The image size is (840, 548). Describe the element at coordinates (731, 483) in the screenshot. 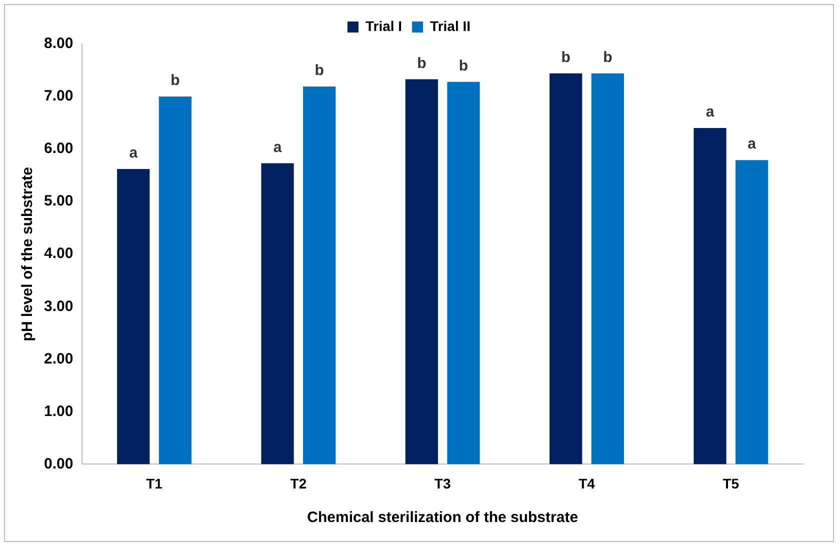

I see `x-tick-label: T5` at that location.